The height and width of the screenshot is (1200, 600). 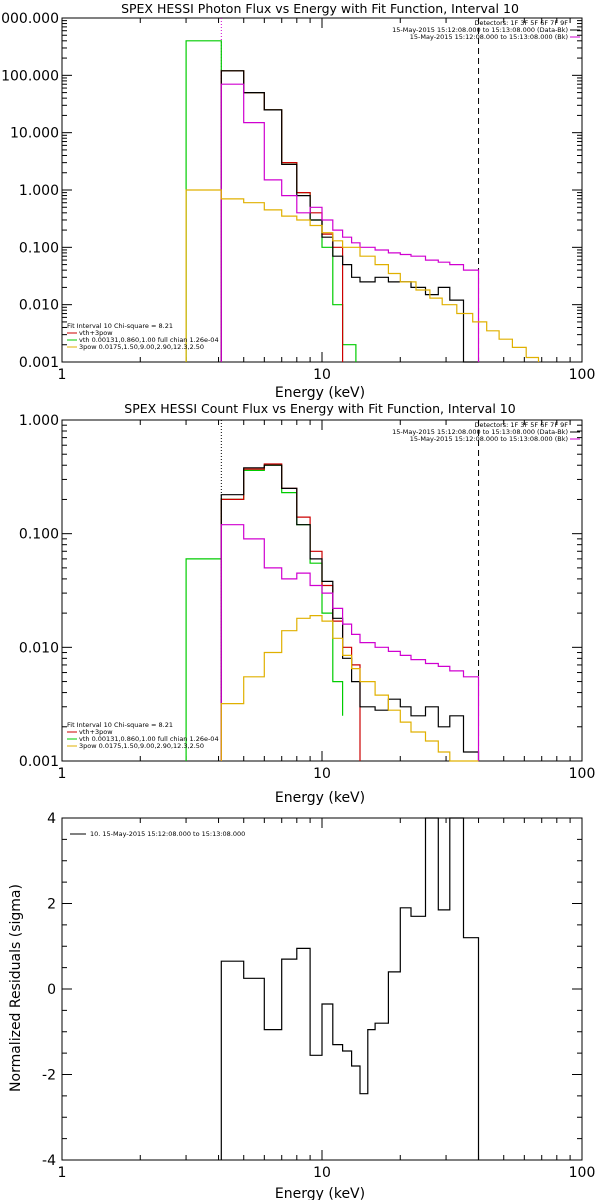 I want to click on y-tick-label: -2, so click(x=49, y=1076).